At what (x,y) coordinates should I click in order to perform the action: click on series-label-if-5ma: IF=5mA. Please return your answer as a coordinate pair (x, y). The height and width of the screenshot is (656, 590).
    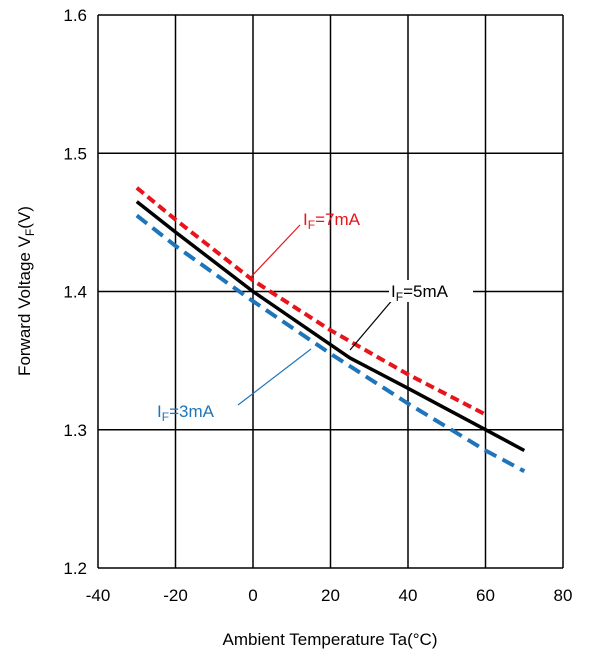
    Looking at the image, I should click on (420, 293).